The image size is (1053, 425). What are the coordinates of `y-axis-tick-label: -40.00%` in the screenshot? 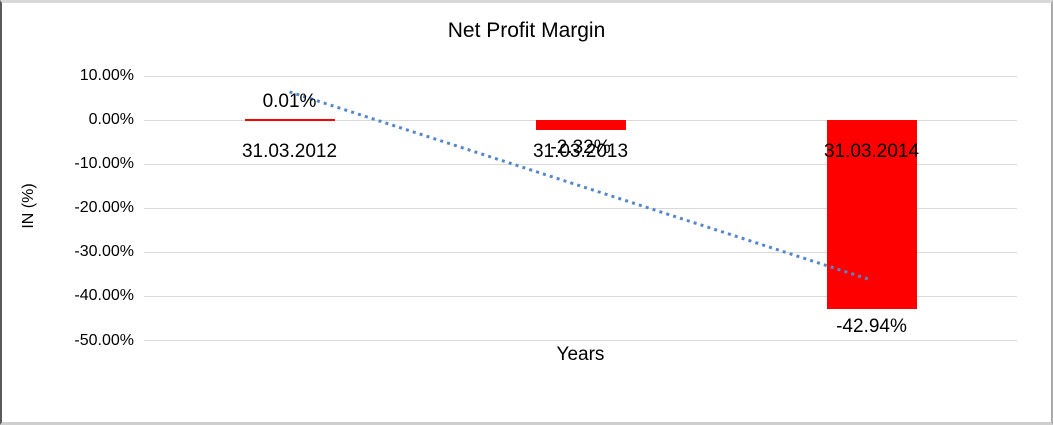 It's located at (104, 296).